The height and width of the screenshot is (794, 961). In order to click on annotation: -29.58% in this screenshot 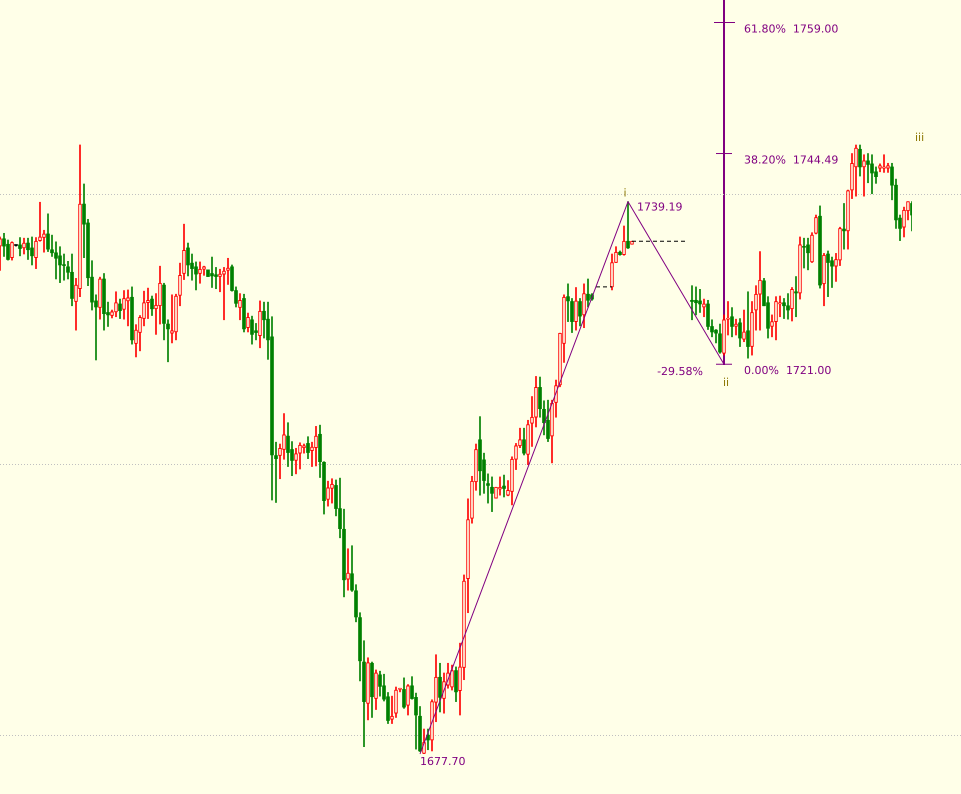, I will do `click(680, 371)`.